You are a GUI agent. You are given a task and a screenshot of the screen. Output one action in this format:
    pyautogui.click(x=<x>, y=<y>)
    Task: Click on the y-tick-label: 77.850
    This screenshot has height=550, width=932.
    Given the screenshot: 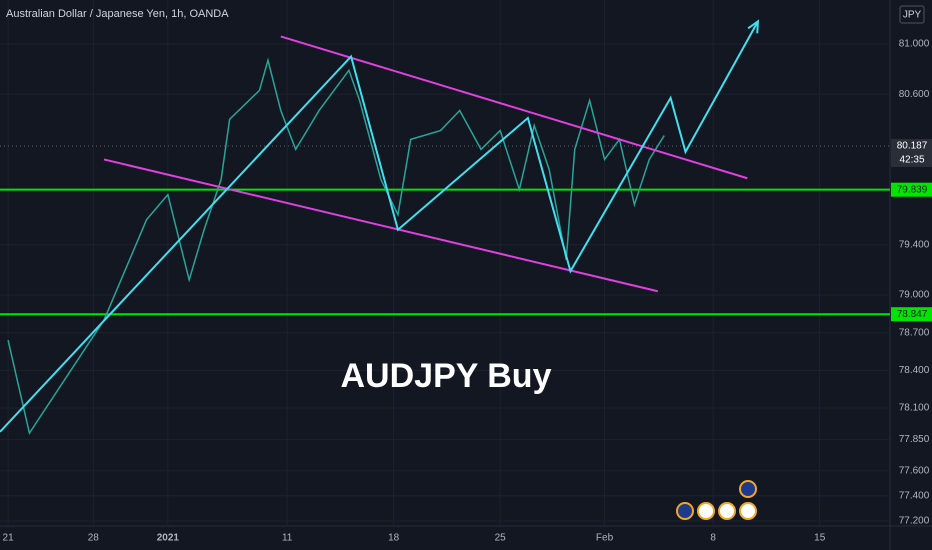 What is the action you would take?
    pyautogui.click(x=914, y=439)
    